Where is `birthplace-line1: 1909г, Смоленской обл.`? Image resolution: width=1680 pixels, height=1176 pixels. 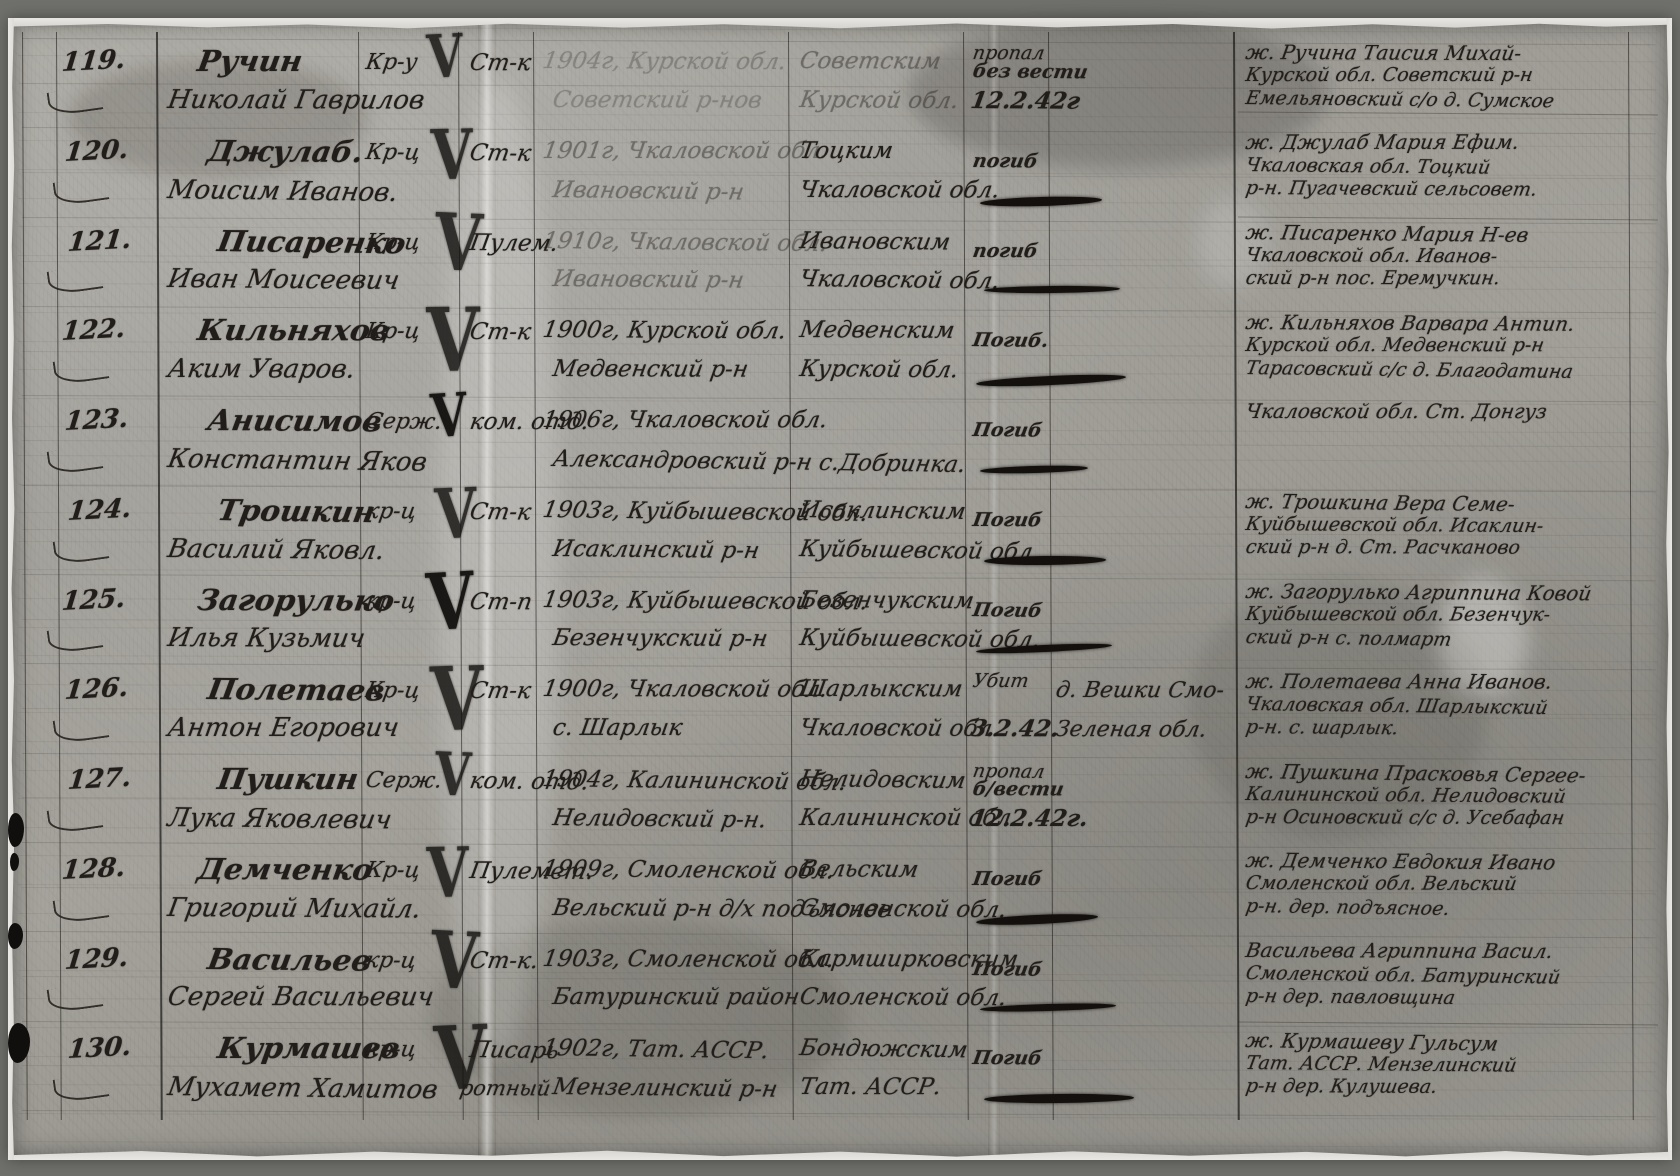
birthplace-line1: 1909г, Смоленской обл. is located at coordinates (688, 870).